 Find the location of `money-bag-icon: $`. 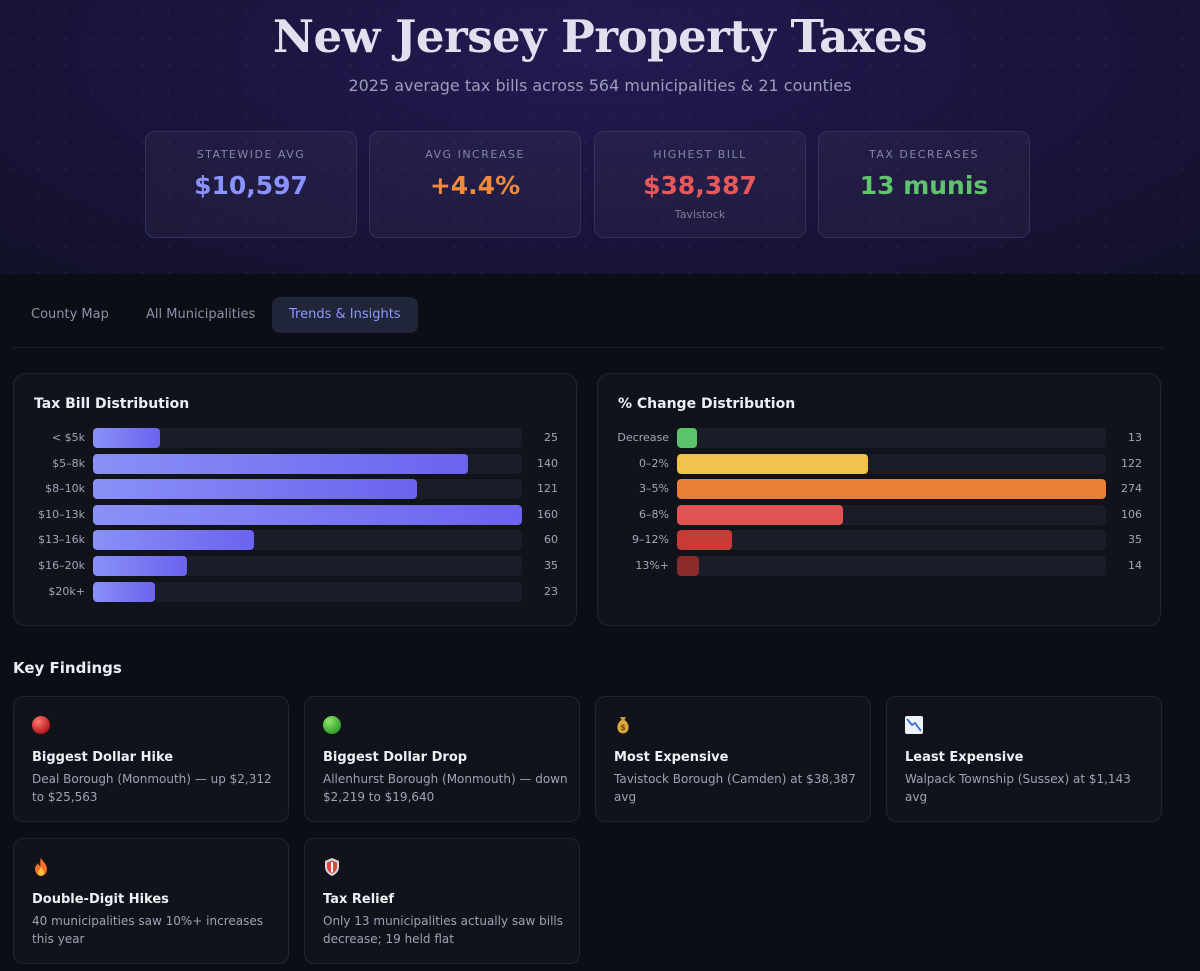

money-bag-icon: $ is located at coordinates (623, 725).